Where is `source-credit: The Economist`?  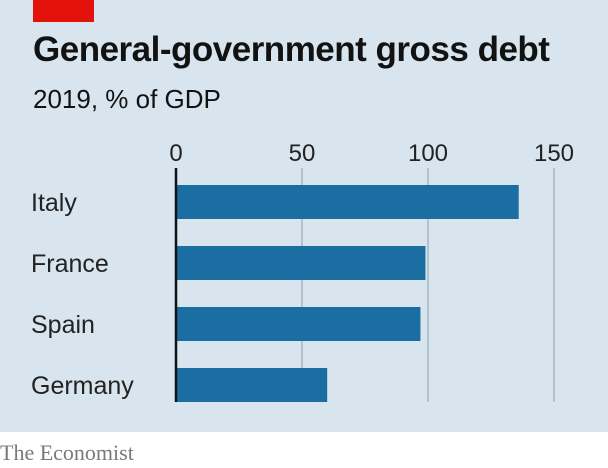 source-credit: The Economist is located at coordinates (67, 452).